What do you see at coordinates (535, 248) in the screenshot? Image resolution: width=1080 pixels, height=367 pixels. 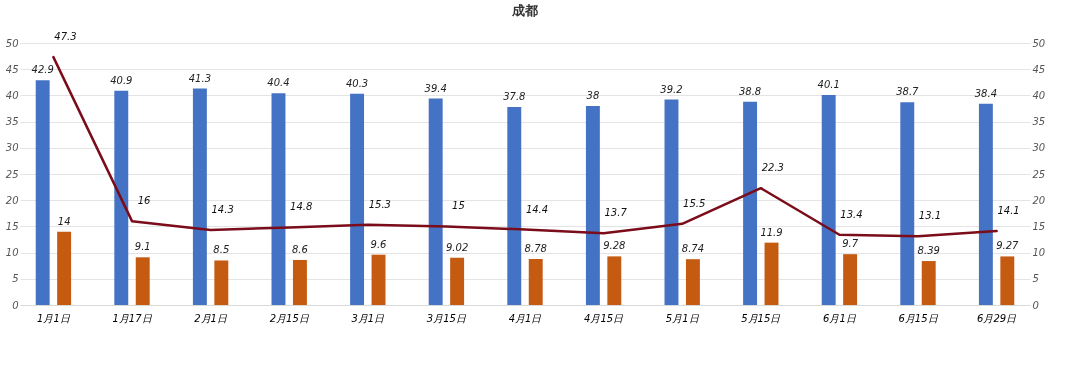 I see `data-label: 8.78` at bounding box center [535, 248].